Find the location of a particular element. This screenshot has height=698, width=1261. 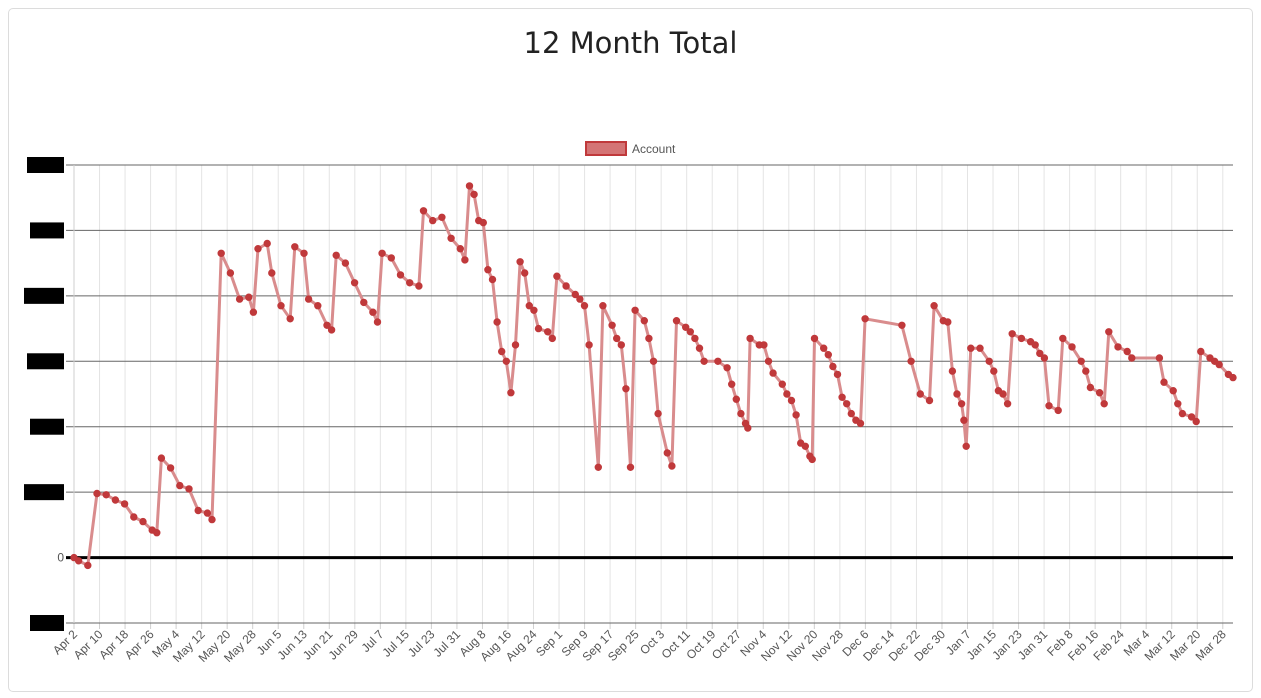

x-tick-label: Jan 31 is located at coordinates (1033, 645).